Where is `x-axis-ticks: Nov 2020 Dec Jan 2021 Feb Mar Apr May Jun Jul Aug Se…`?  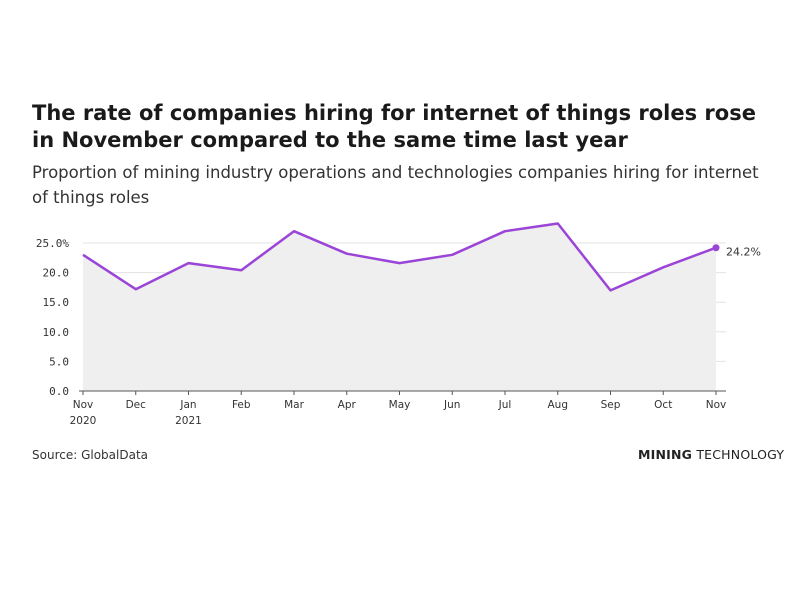
x-axis-ticks: Nov 2020 Dec Jan 2021 Feb Mar Apr May Jun Jul Aug Se… is located at coordinates (398, 409).